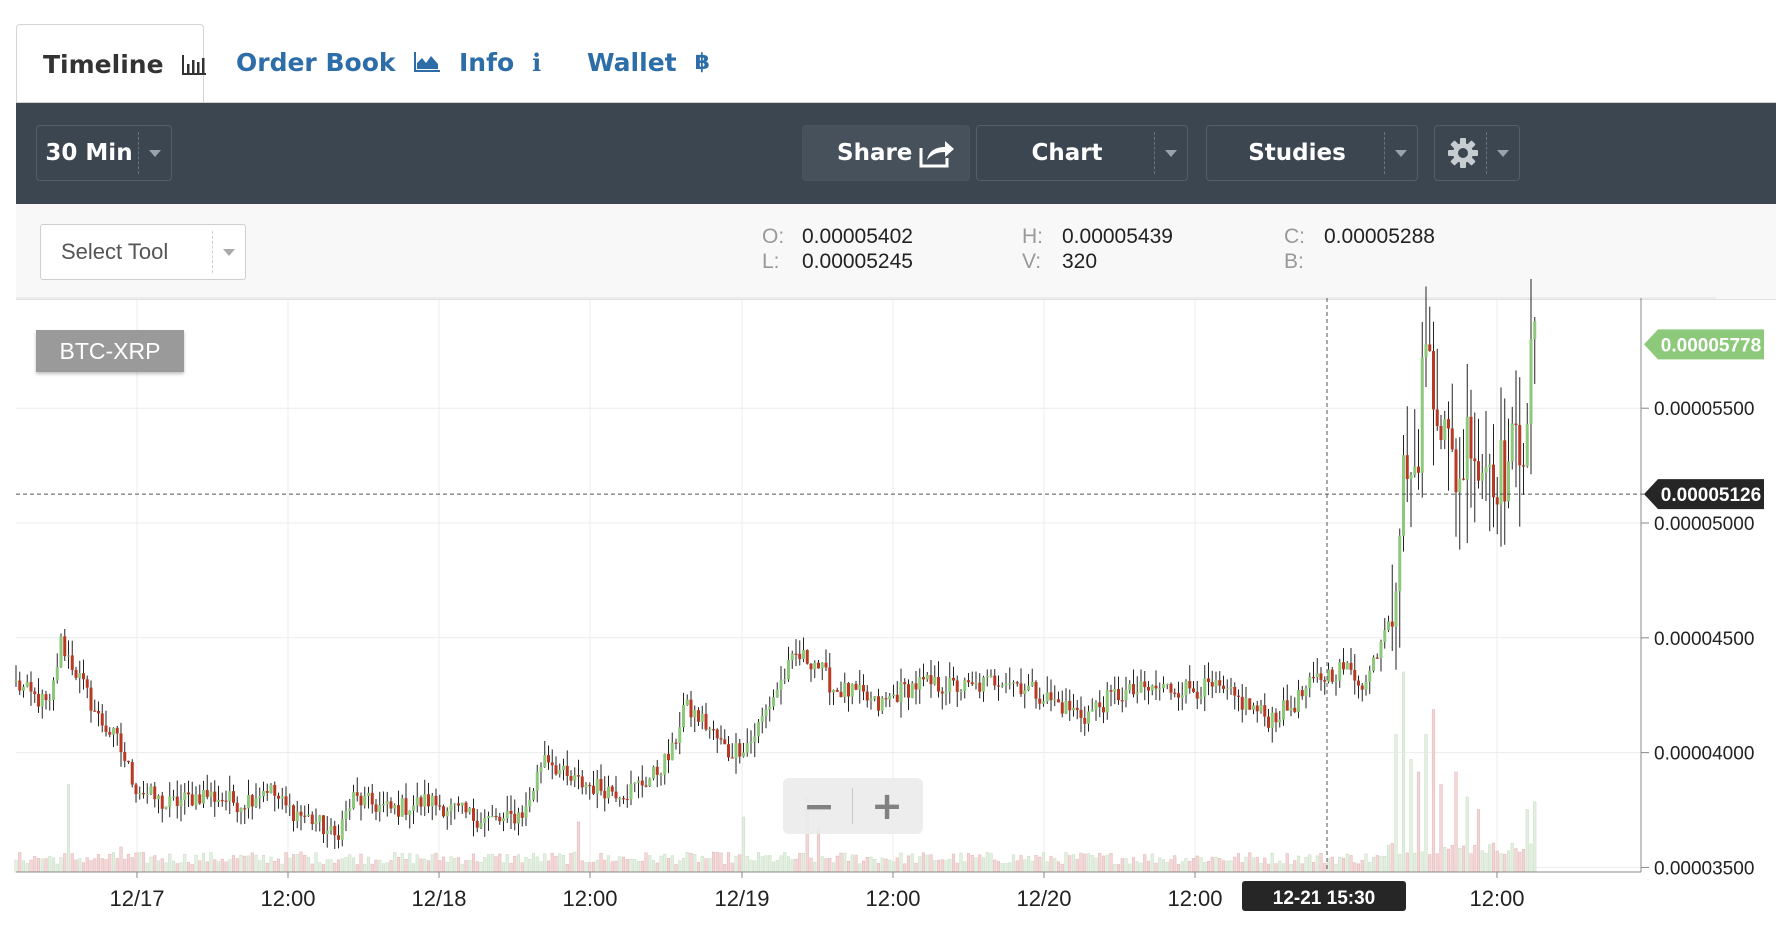  Describe the element at coordinates (589, 898) in the screenshot. I see `x-tick-label: 12:00` at that location.